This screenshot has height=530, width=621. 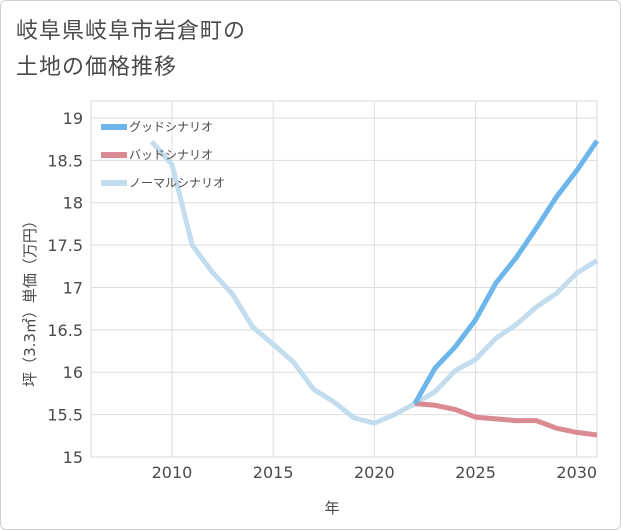 I want to click on x-tick-label: 2010, so click(x=172, y=472).